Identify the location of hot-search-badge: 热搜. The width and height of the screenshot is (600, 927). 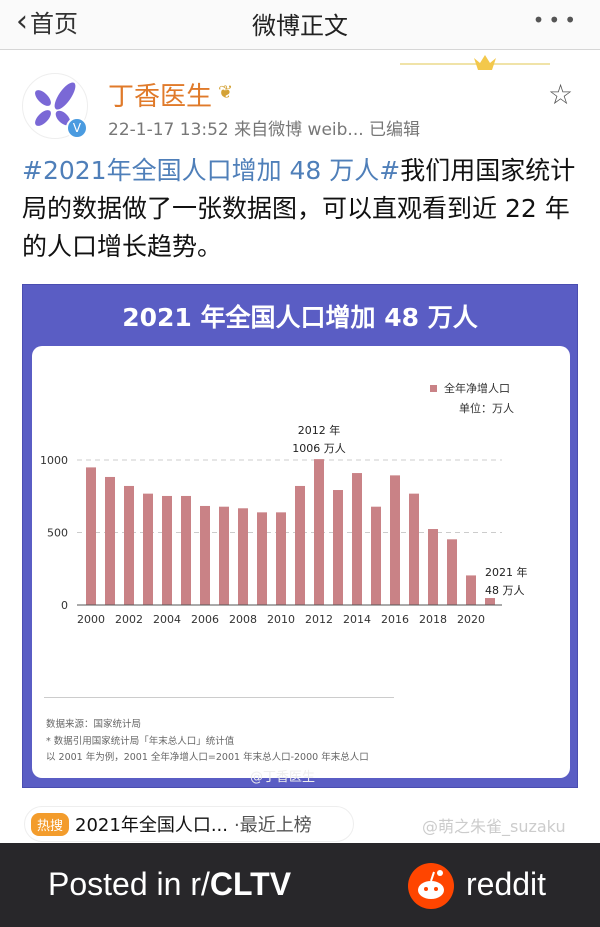
(50, 824).